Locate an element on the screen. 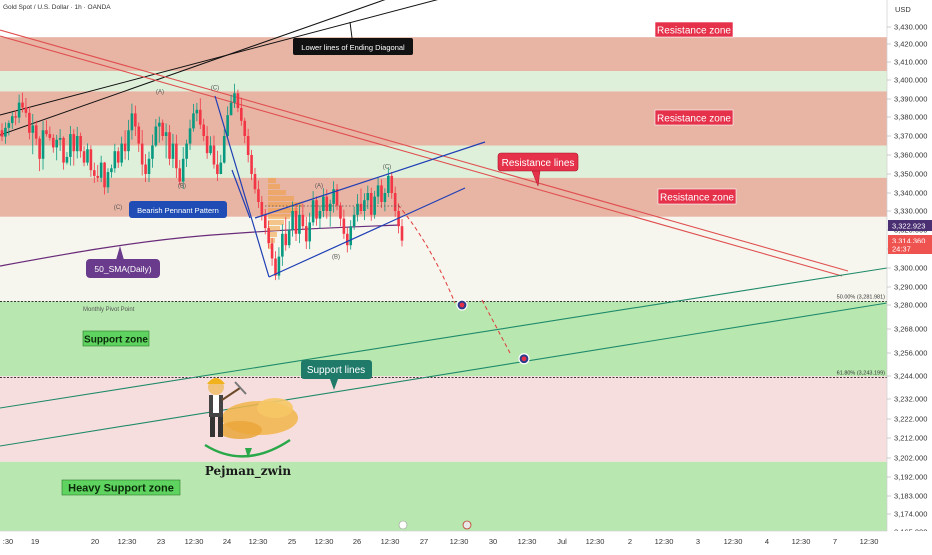 This screenshot has width=932, height=555. x-tick-label: 20 is located at coordinates (95, 541).